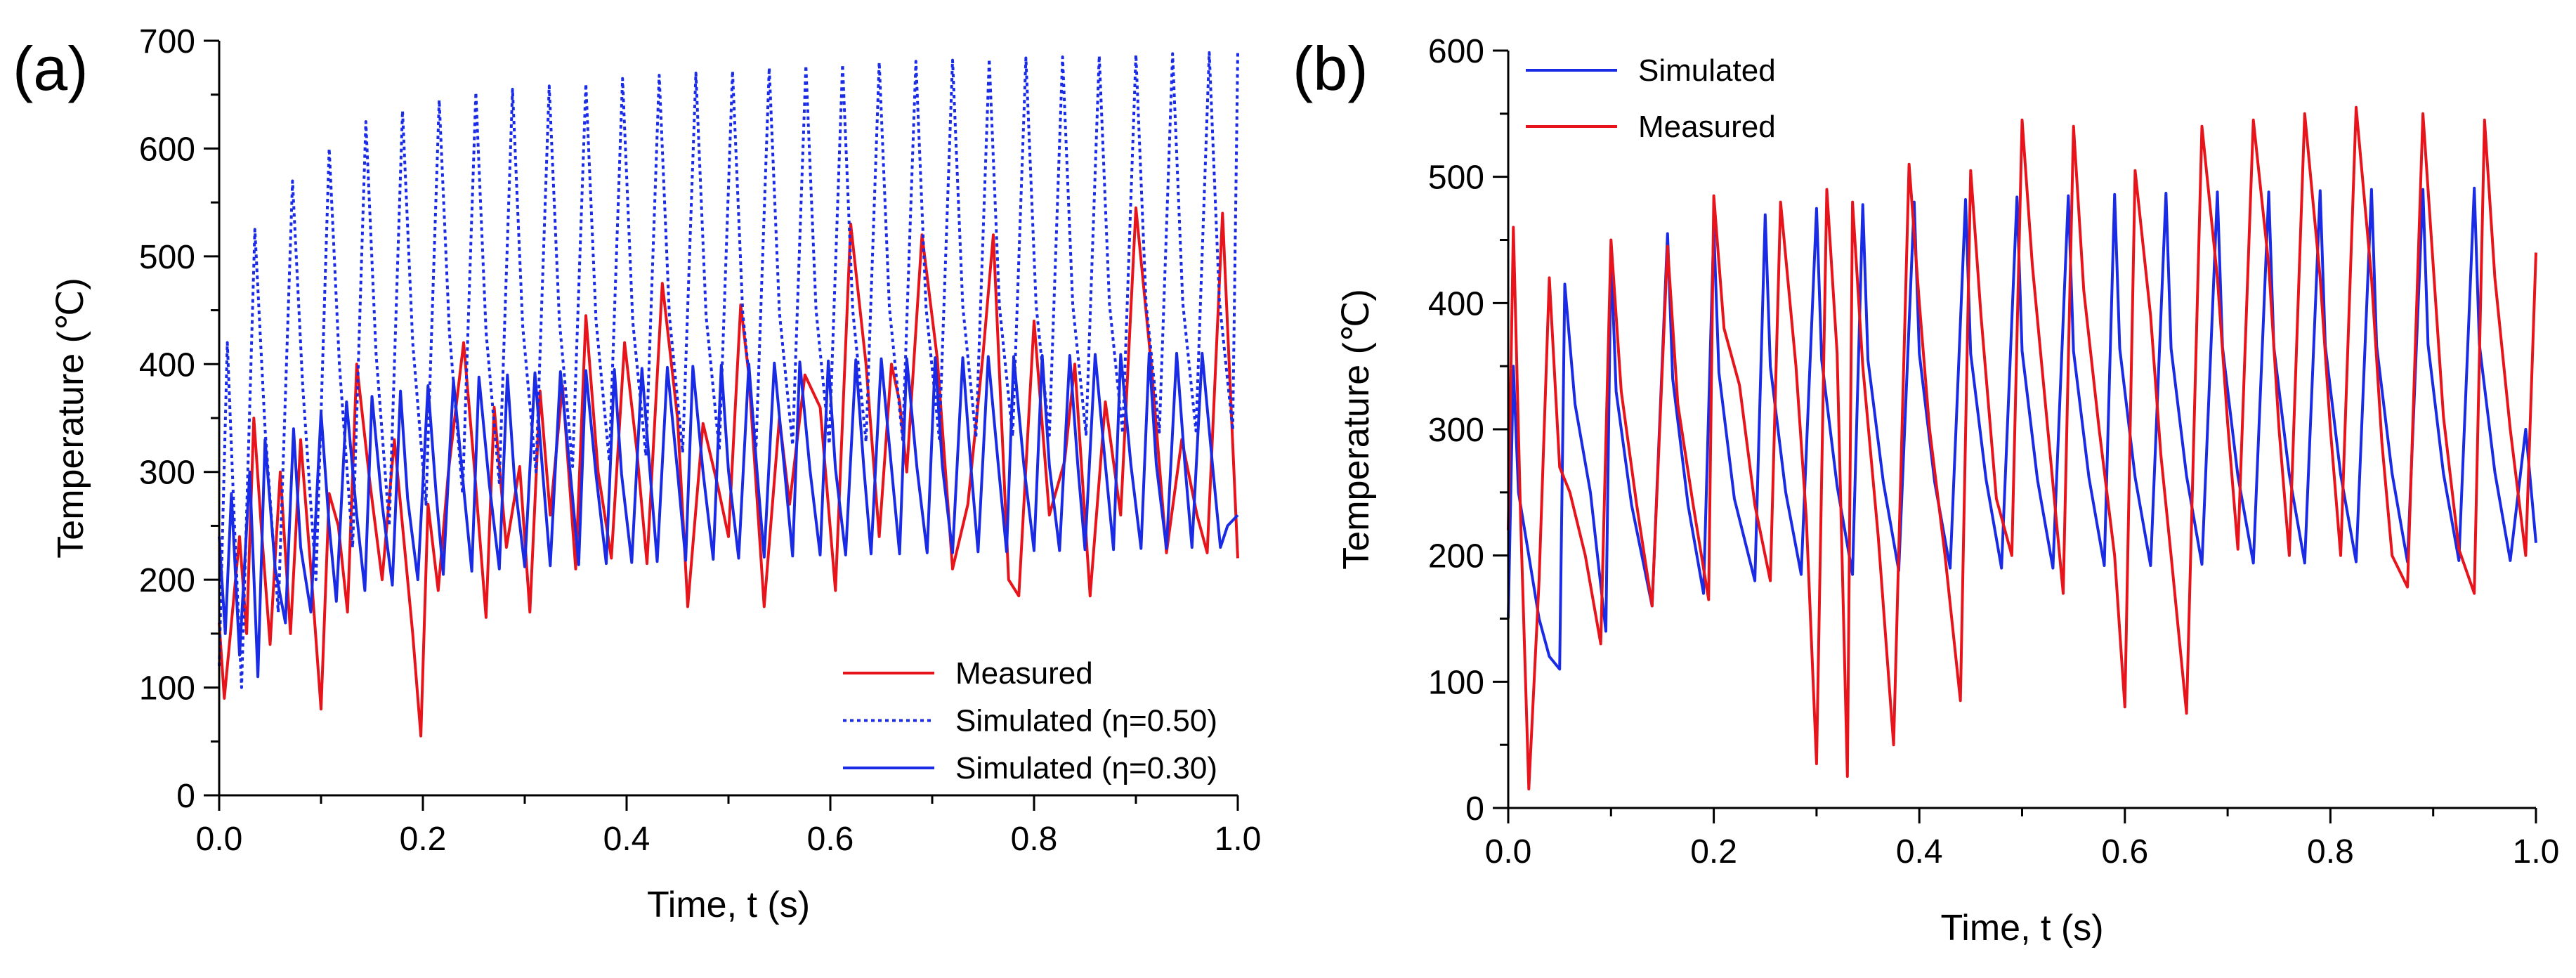 This screenshot has width=2576, height=978. I want to click on panel-label: (a), so click(51, 68).